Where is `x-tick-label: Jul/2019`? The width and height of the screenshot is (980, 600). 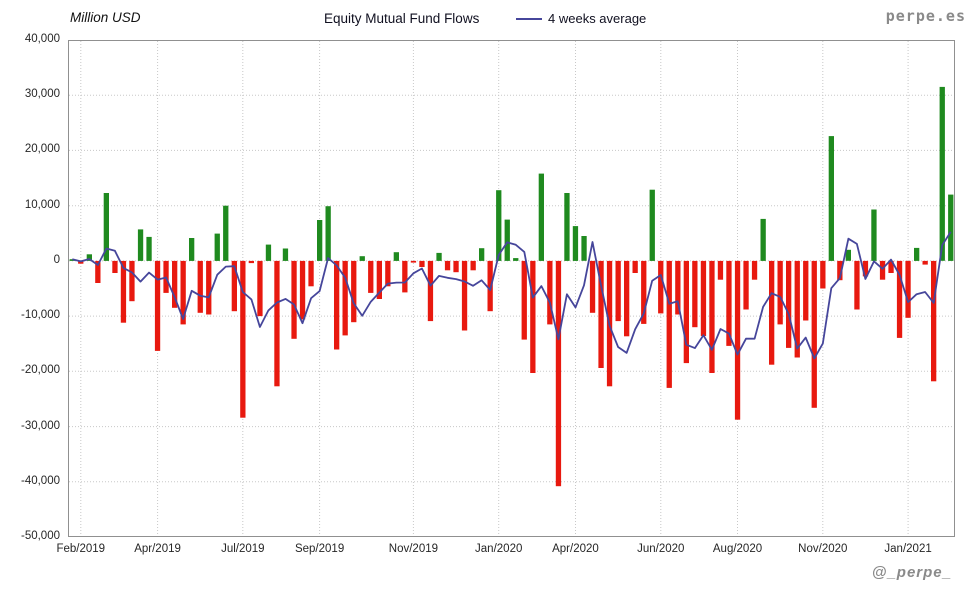 x-tick-label: Jul/2019 is located at coordinates (243, 549).